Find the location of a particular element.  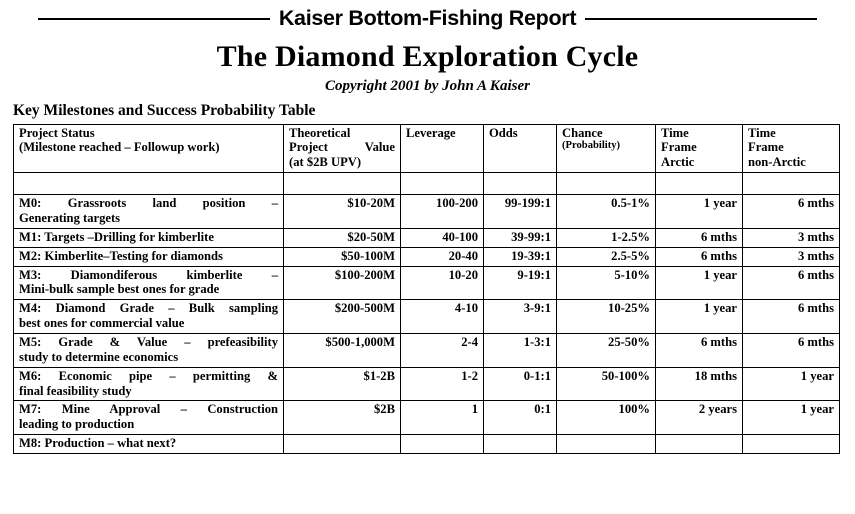

cell-theoretical-project-value: $100-200M is located at coordinates (342, 283).